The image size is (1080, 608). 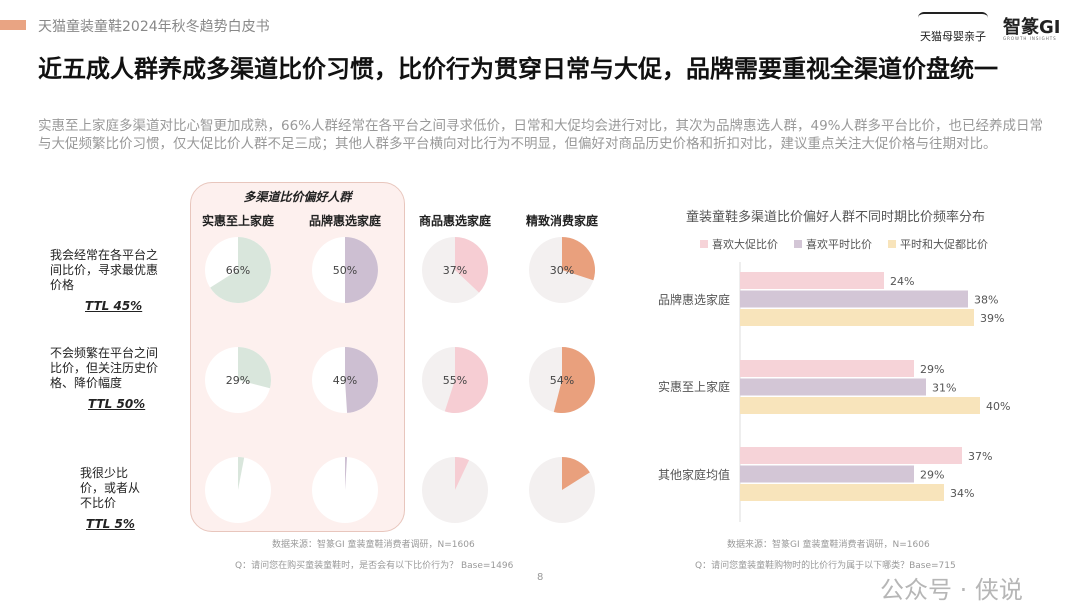 What do you see at coordinates (344, 221) in the screenshot?
I see `column-header: 品牌惠选家庭` at bounding box center [344, 221].